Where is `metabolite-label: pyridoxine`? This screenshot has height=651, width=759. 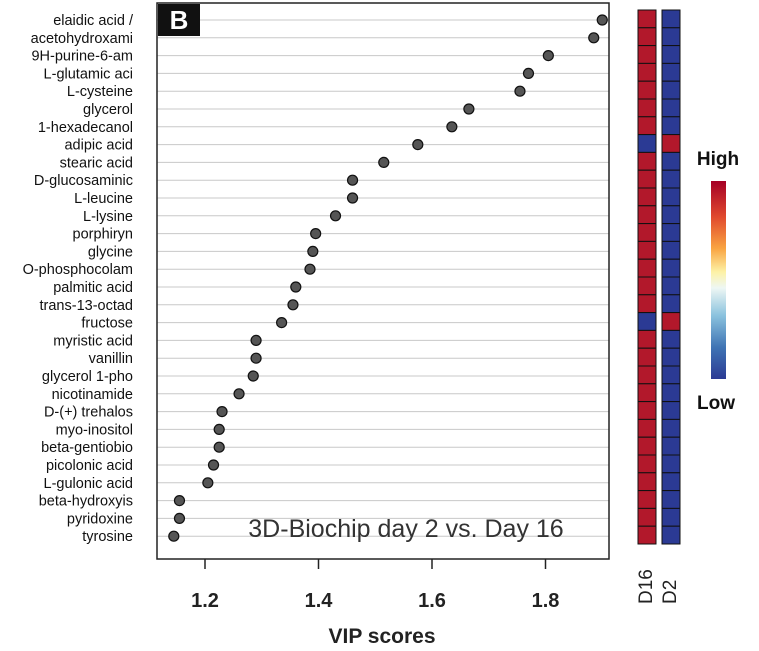
metabolite-label: pyridoxine is located at coordinates (100, 519).